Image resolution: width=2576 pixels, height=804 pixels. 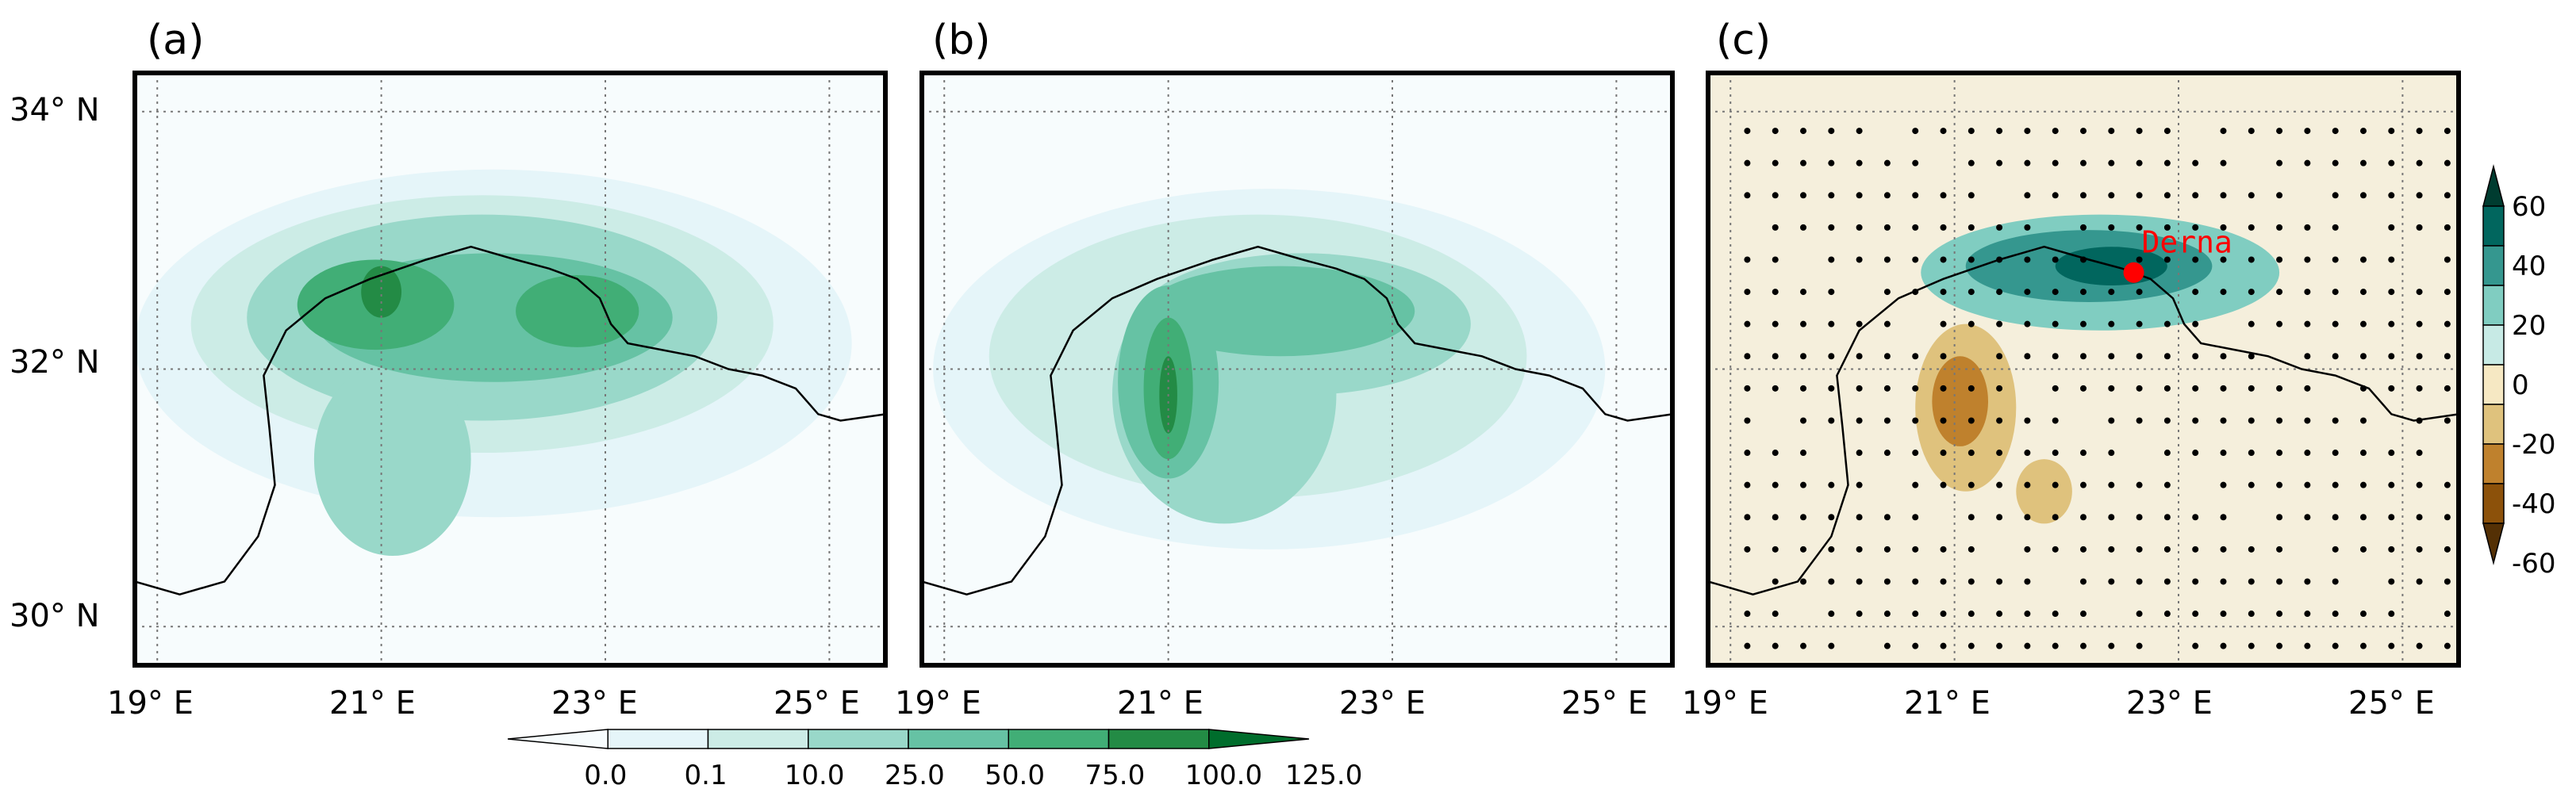 What do you see at coordinates (915, 776) in the screenshot?
I see `colorbar-tick-label: 25.0` at bounding box center [915, 776].